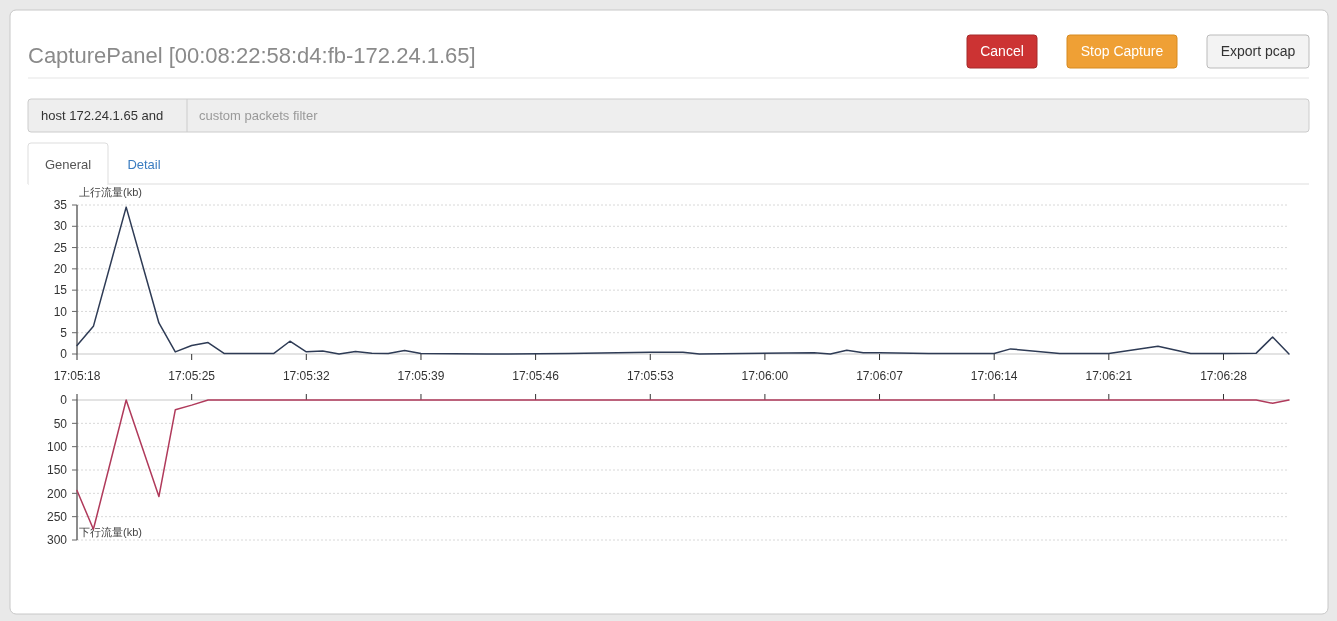 The width and height of the screenshot is (1337, 621). Describe the element at coordinates (1122, 51) in the screenshot. I see `button: Stop Capture` at that location.